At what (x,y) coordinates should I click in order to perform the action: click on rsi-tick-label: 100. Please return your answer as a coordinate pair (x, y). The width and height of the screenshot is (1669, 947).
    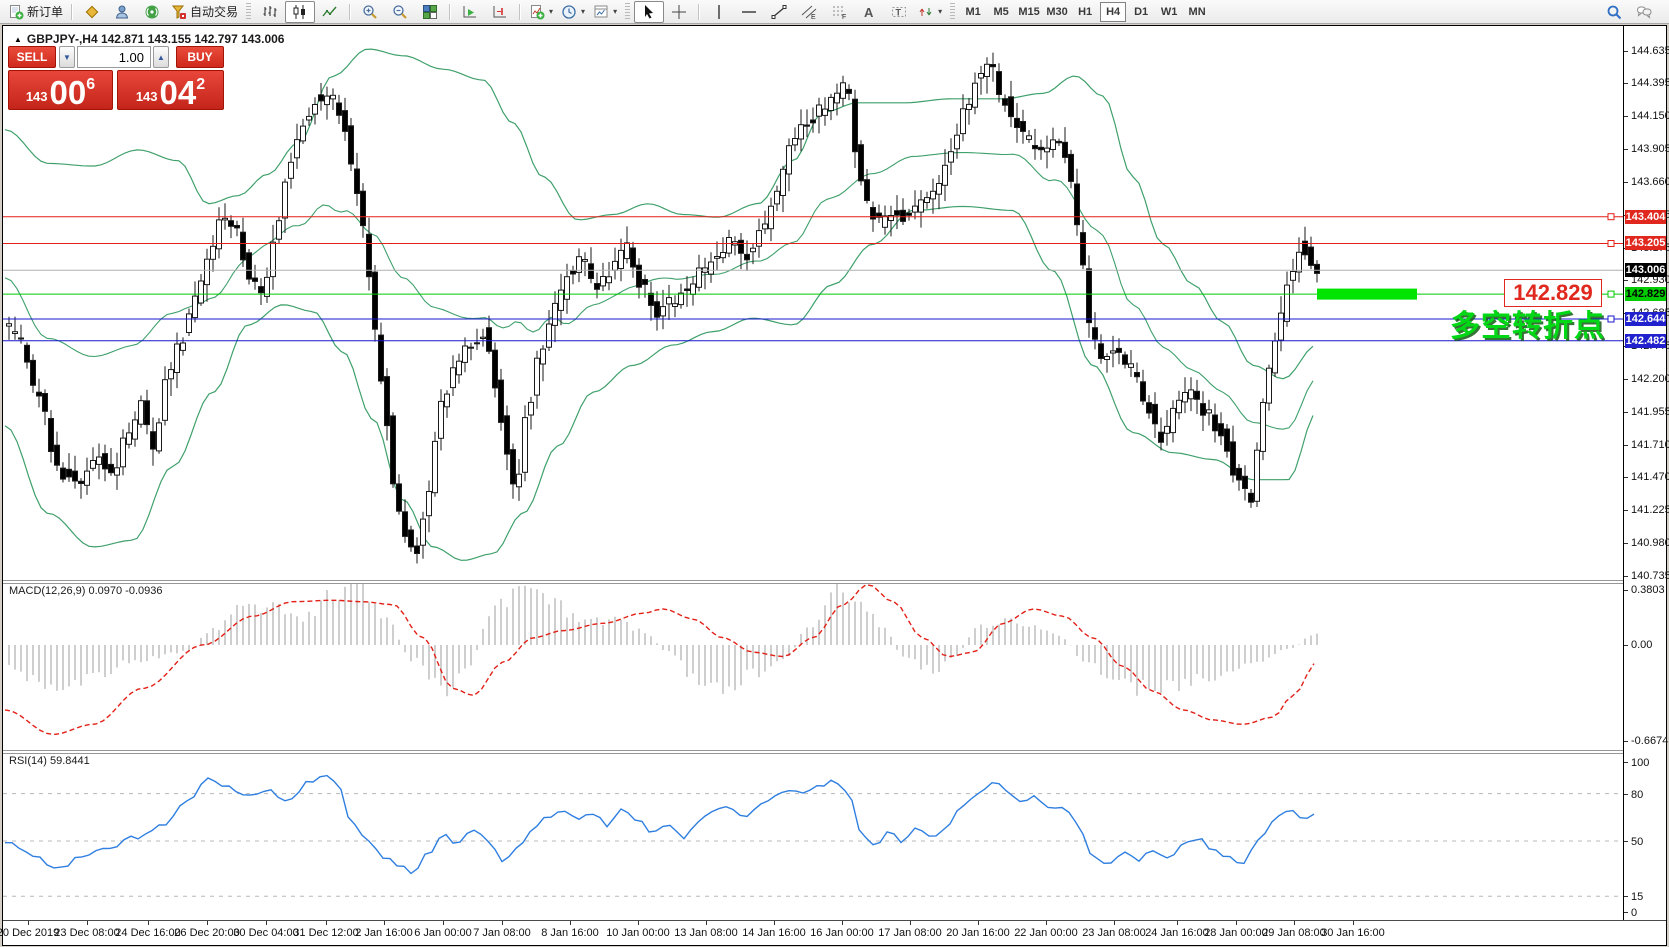
    Looking at the image, I should click on (1640, 763).